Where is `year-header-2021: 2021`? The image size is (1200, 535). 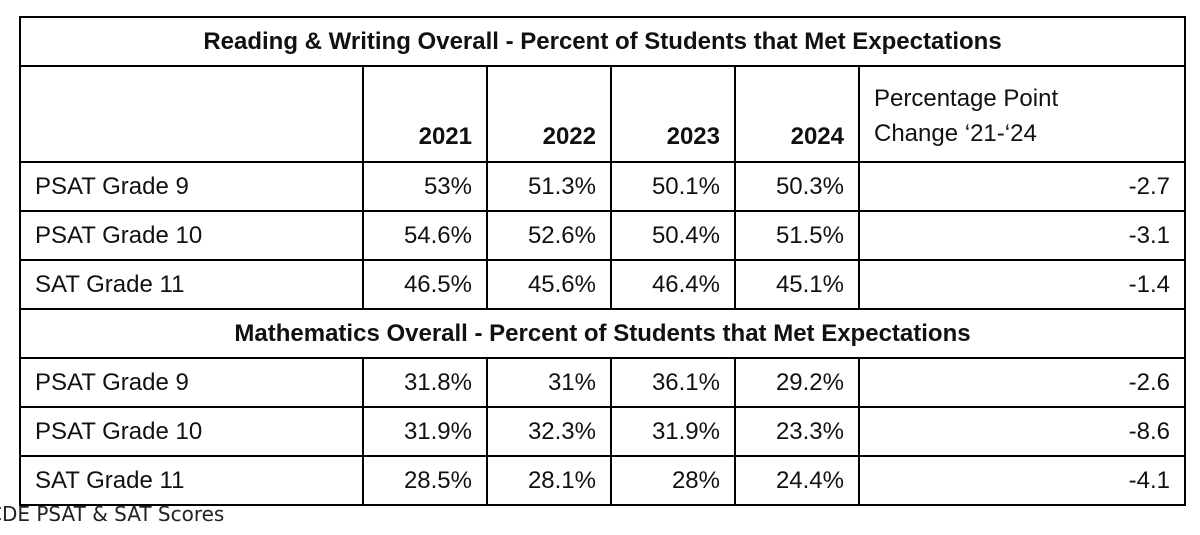 year-header-2021: 2021 is located at coordinates (425, 114).